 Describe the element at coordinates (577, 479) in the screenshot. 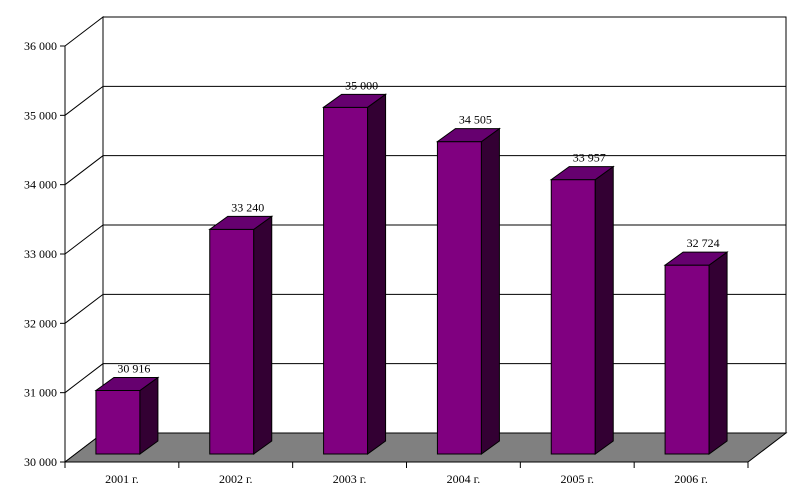

I see `x-tick-label: 2005 г.` at that location.